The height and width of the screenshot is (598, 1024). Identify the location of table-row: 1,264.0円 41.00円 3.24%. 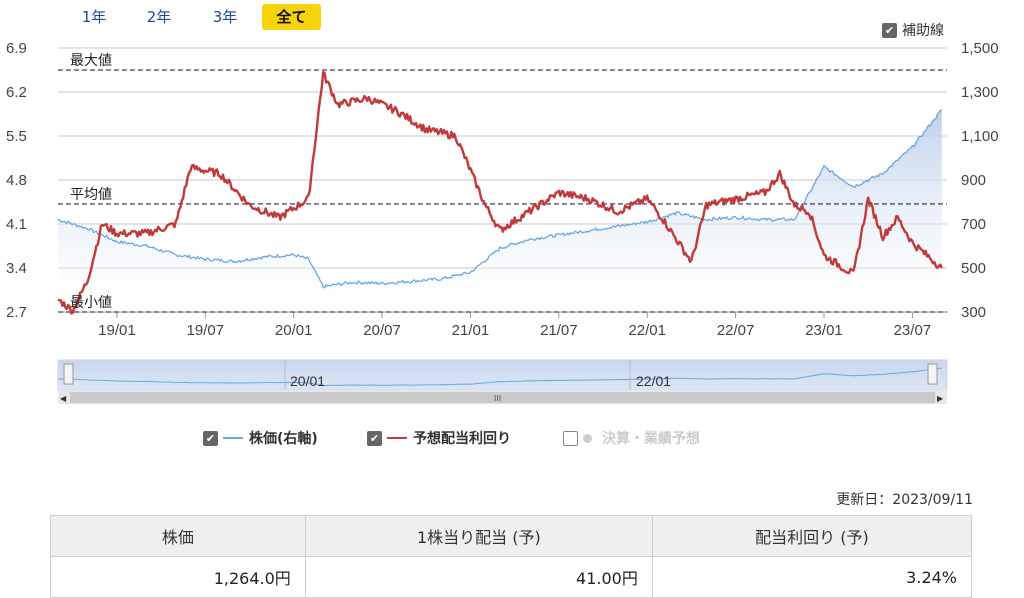
(511, 577).